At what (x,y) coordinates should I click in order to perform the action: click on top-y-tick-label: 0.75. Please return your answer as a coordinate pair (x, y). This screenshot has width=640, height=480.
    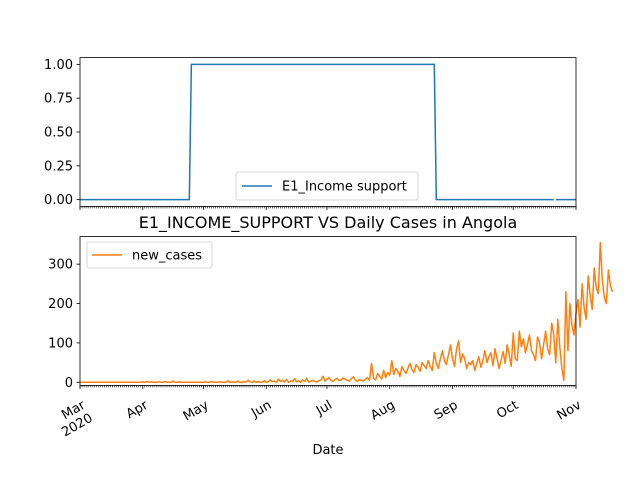
    Looking at the image, I should click on (58, 99).